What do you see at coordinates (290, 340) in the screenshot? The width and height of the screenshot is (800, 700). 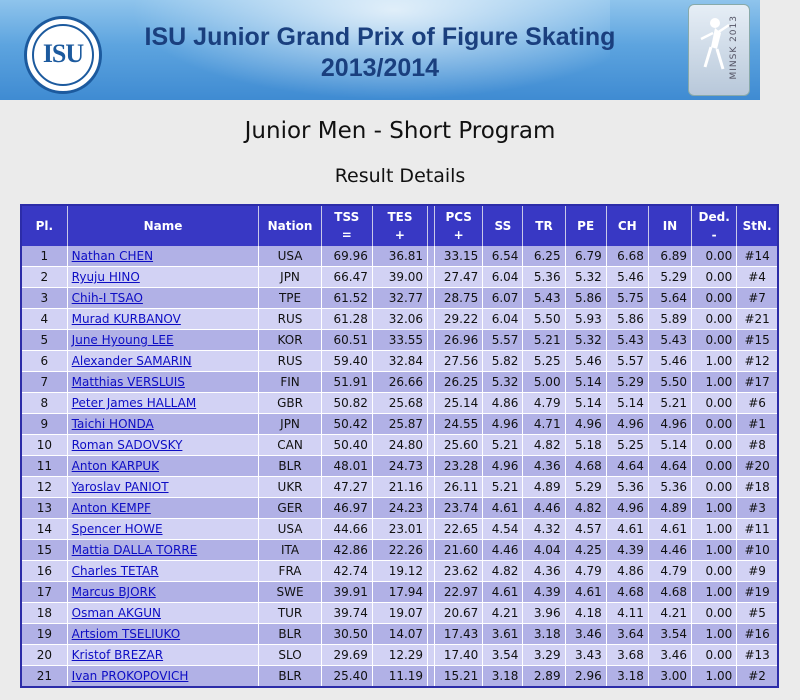 I see `cell-nation: KOR` at bounding box center [290, 340].